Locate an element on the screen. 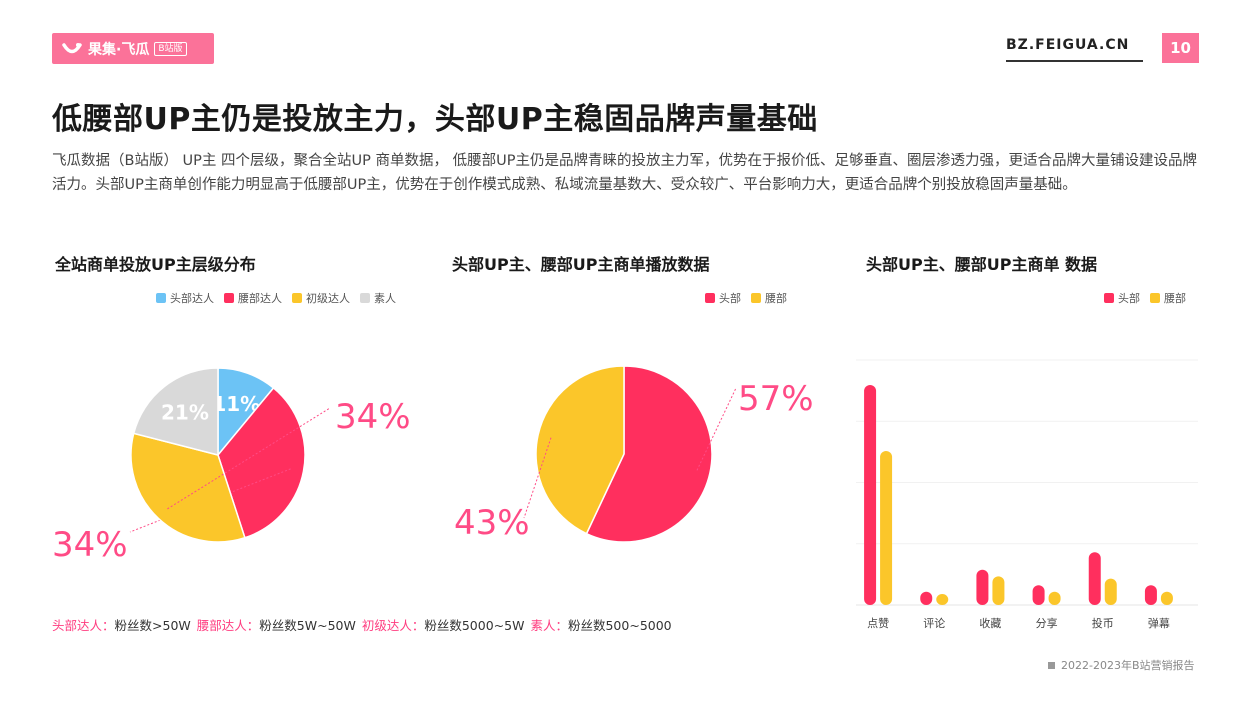 Image resolution: width=1250 pixels, height=703 pixels. chart1-title: 全站商单投放UP主层级分布 is located at coordinates (155, 264).